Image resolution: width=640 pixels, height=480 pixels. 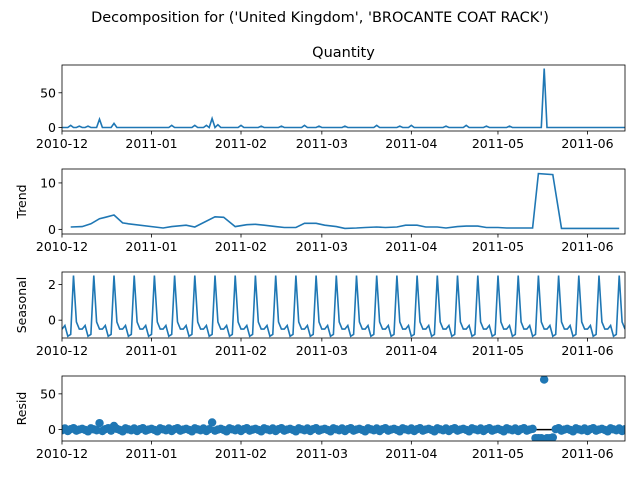 I want to click on observed-axes-frame, so click(x=343, y=98).